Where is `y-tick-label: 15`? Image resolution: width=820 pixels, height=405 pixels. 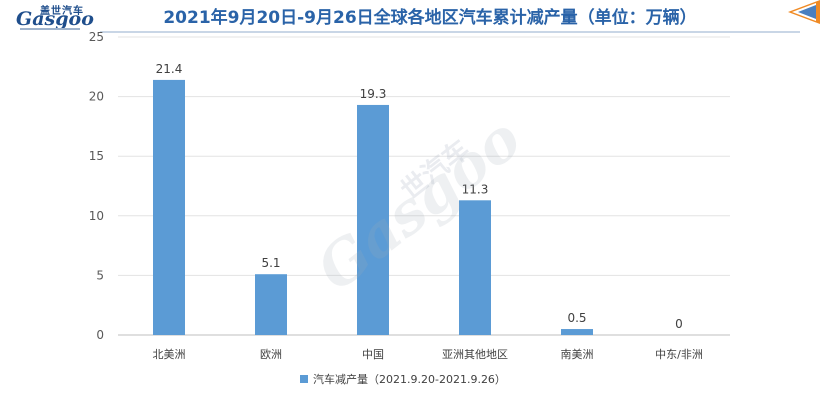
y-tick-label: 15 is located at coordinates (96, 156).